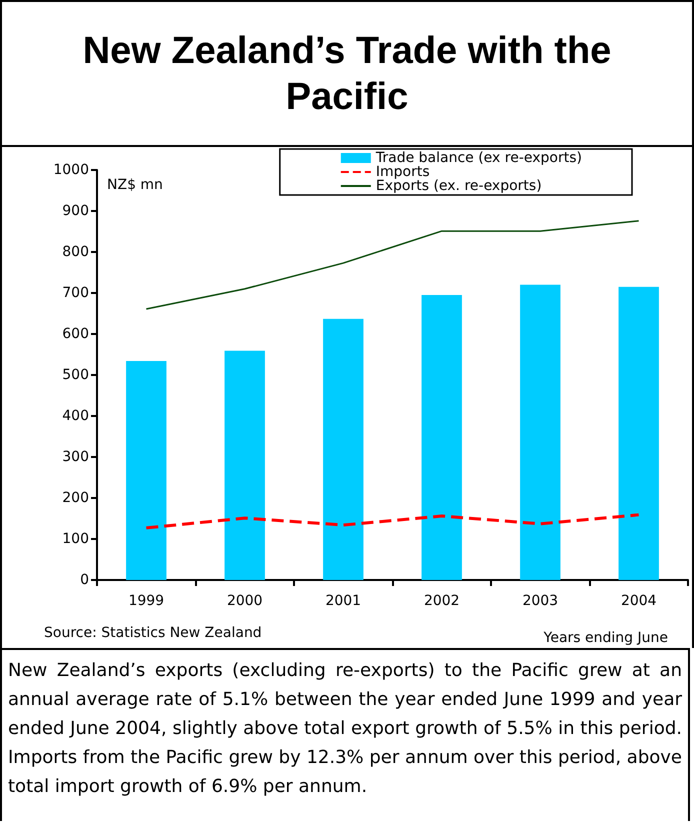  What do you see at coordinates (75, 539) in the screenshot?
I see `y-tick-label: 100` at bounding box center [75, 539].